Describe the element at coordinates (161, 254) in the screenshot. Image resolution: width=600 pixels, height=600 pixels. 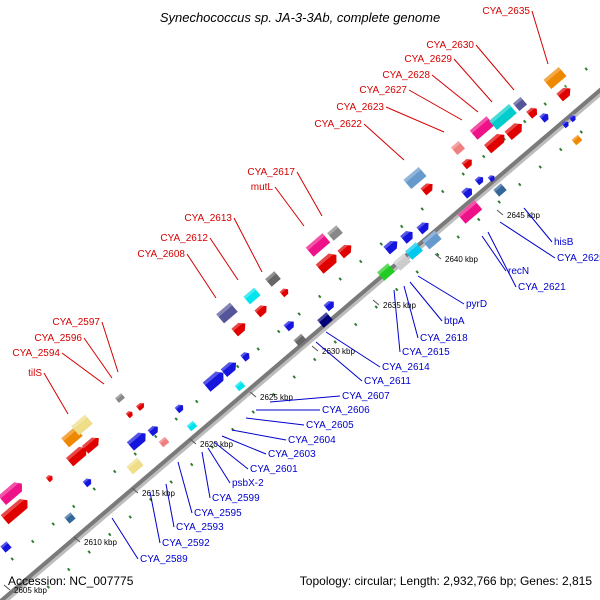
I see `gene-label: CYA_2608` at that location.